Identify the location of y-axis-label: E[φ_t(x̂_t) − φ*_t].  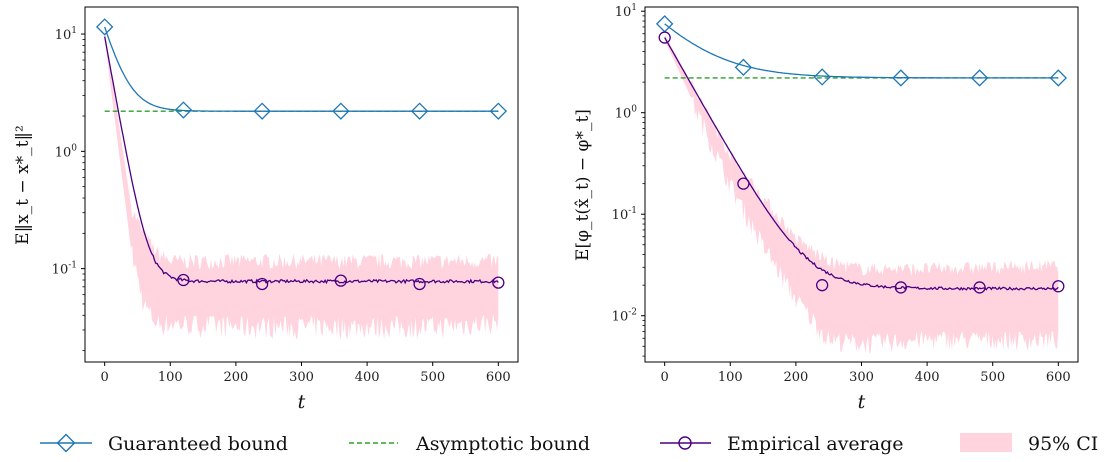
(583, 185).